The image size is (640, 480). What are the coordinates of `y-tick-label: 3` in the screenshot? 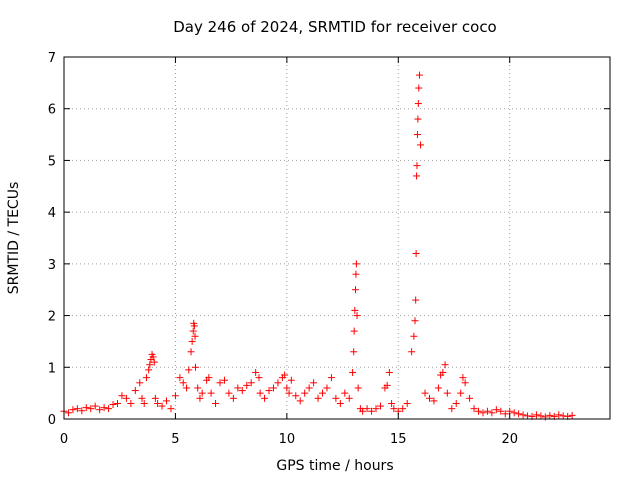 It's located at (52, 265).